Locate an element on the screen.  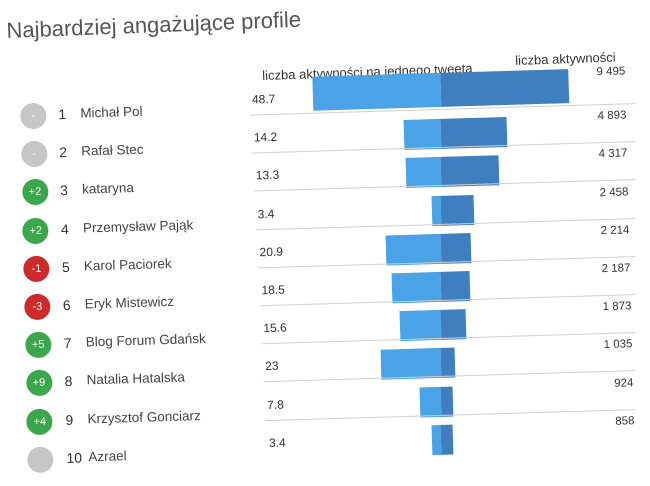
ratio-value: 23 is located at coordinates (272, 366).